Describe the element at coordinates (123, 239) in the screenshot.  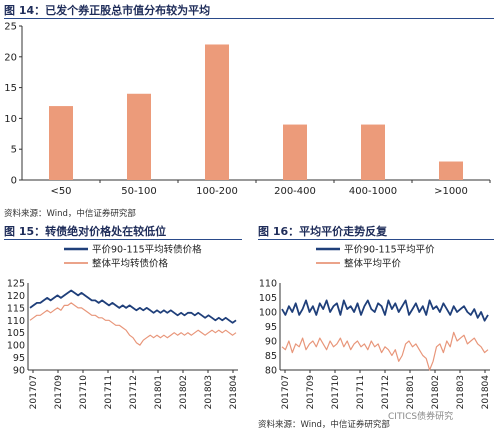
I see `figure-15-title-rule` at that location.